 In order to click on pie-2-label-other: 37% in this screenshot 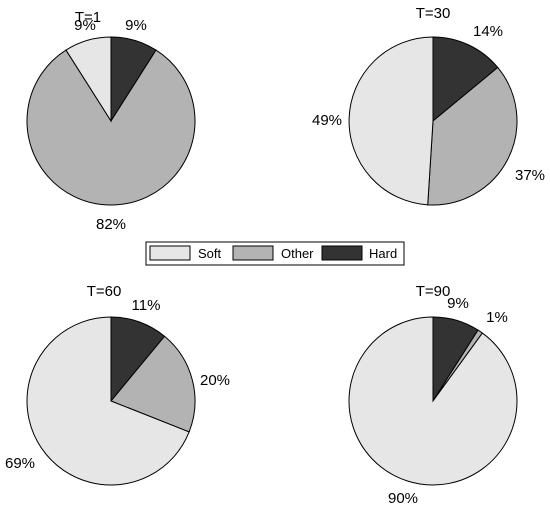, I will do `click(530, 175)`.